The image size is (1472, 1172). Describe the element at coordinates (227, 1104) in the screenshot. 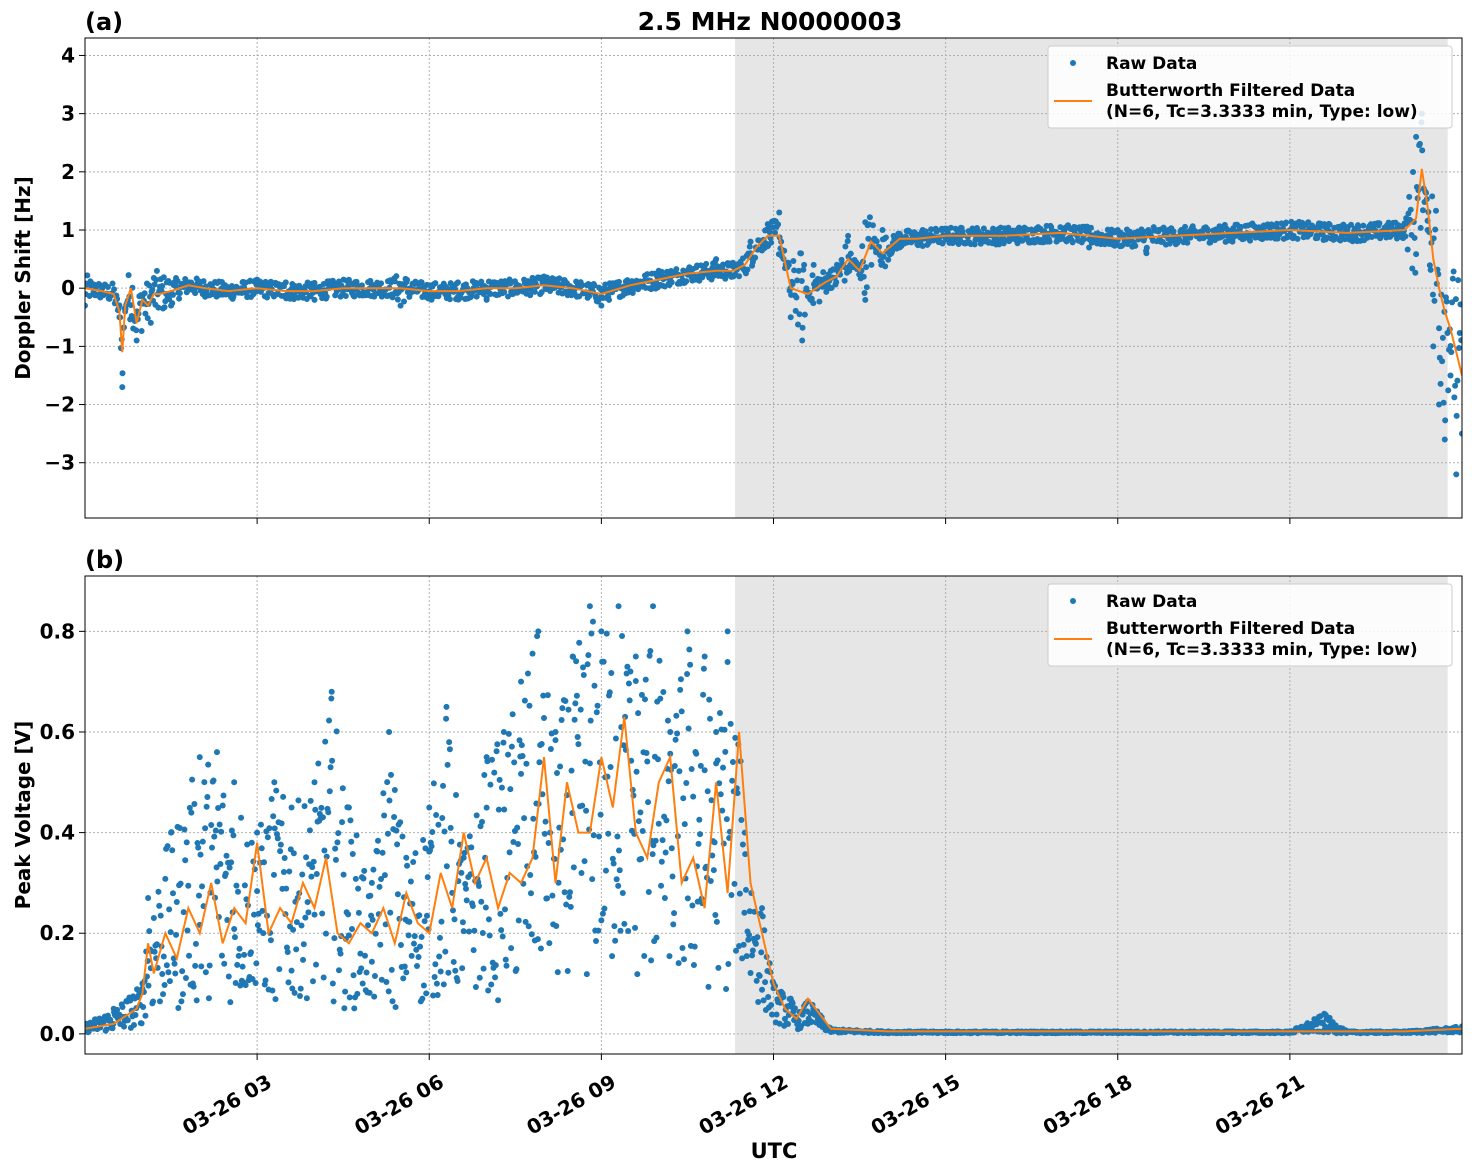

I see `x-tick-label: 03-26 03` at that location.